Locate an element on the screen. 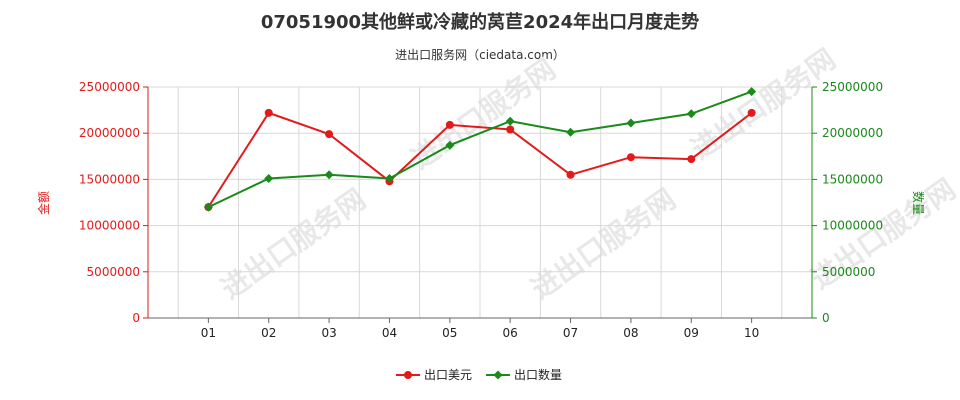 Image resolution: width=960 pixels, height=400 pixels. legend: 出口美元 出口数量 is located at coordinates (479, 374).